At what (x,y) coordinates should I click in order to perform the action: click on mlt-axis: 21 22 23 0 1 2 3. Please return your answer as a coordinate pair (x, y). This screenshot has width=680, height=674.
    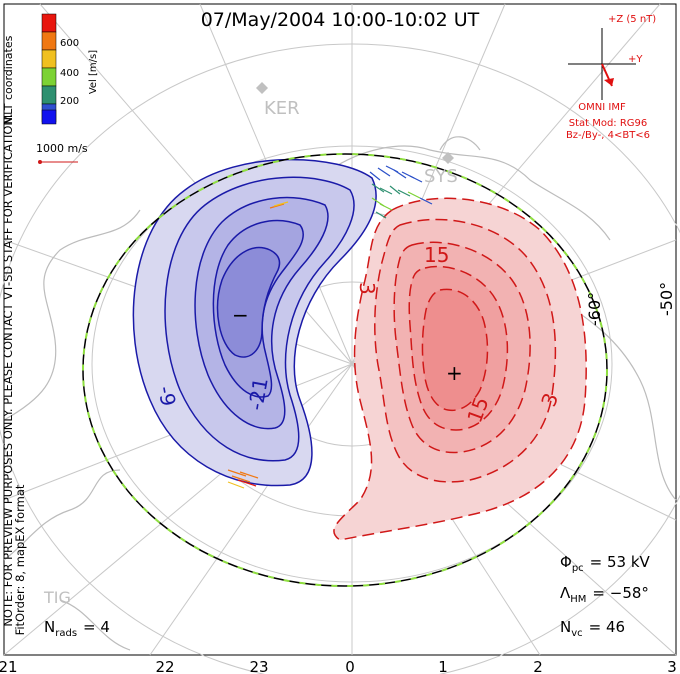
    Looking at the image, I should click on (338, 666).